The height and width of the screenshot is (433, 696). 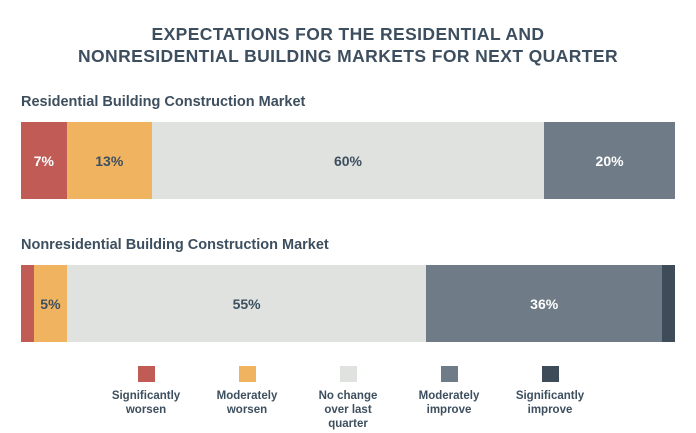 I want to click on bar-segment-moderately-worsen: 13%, so click(x=109, y=160).